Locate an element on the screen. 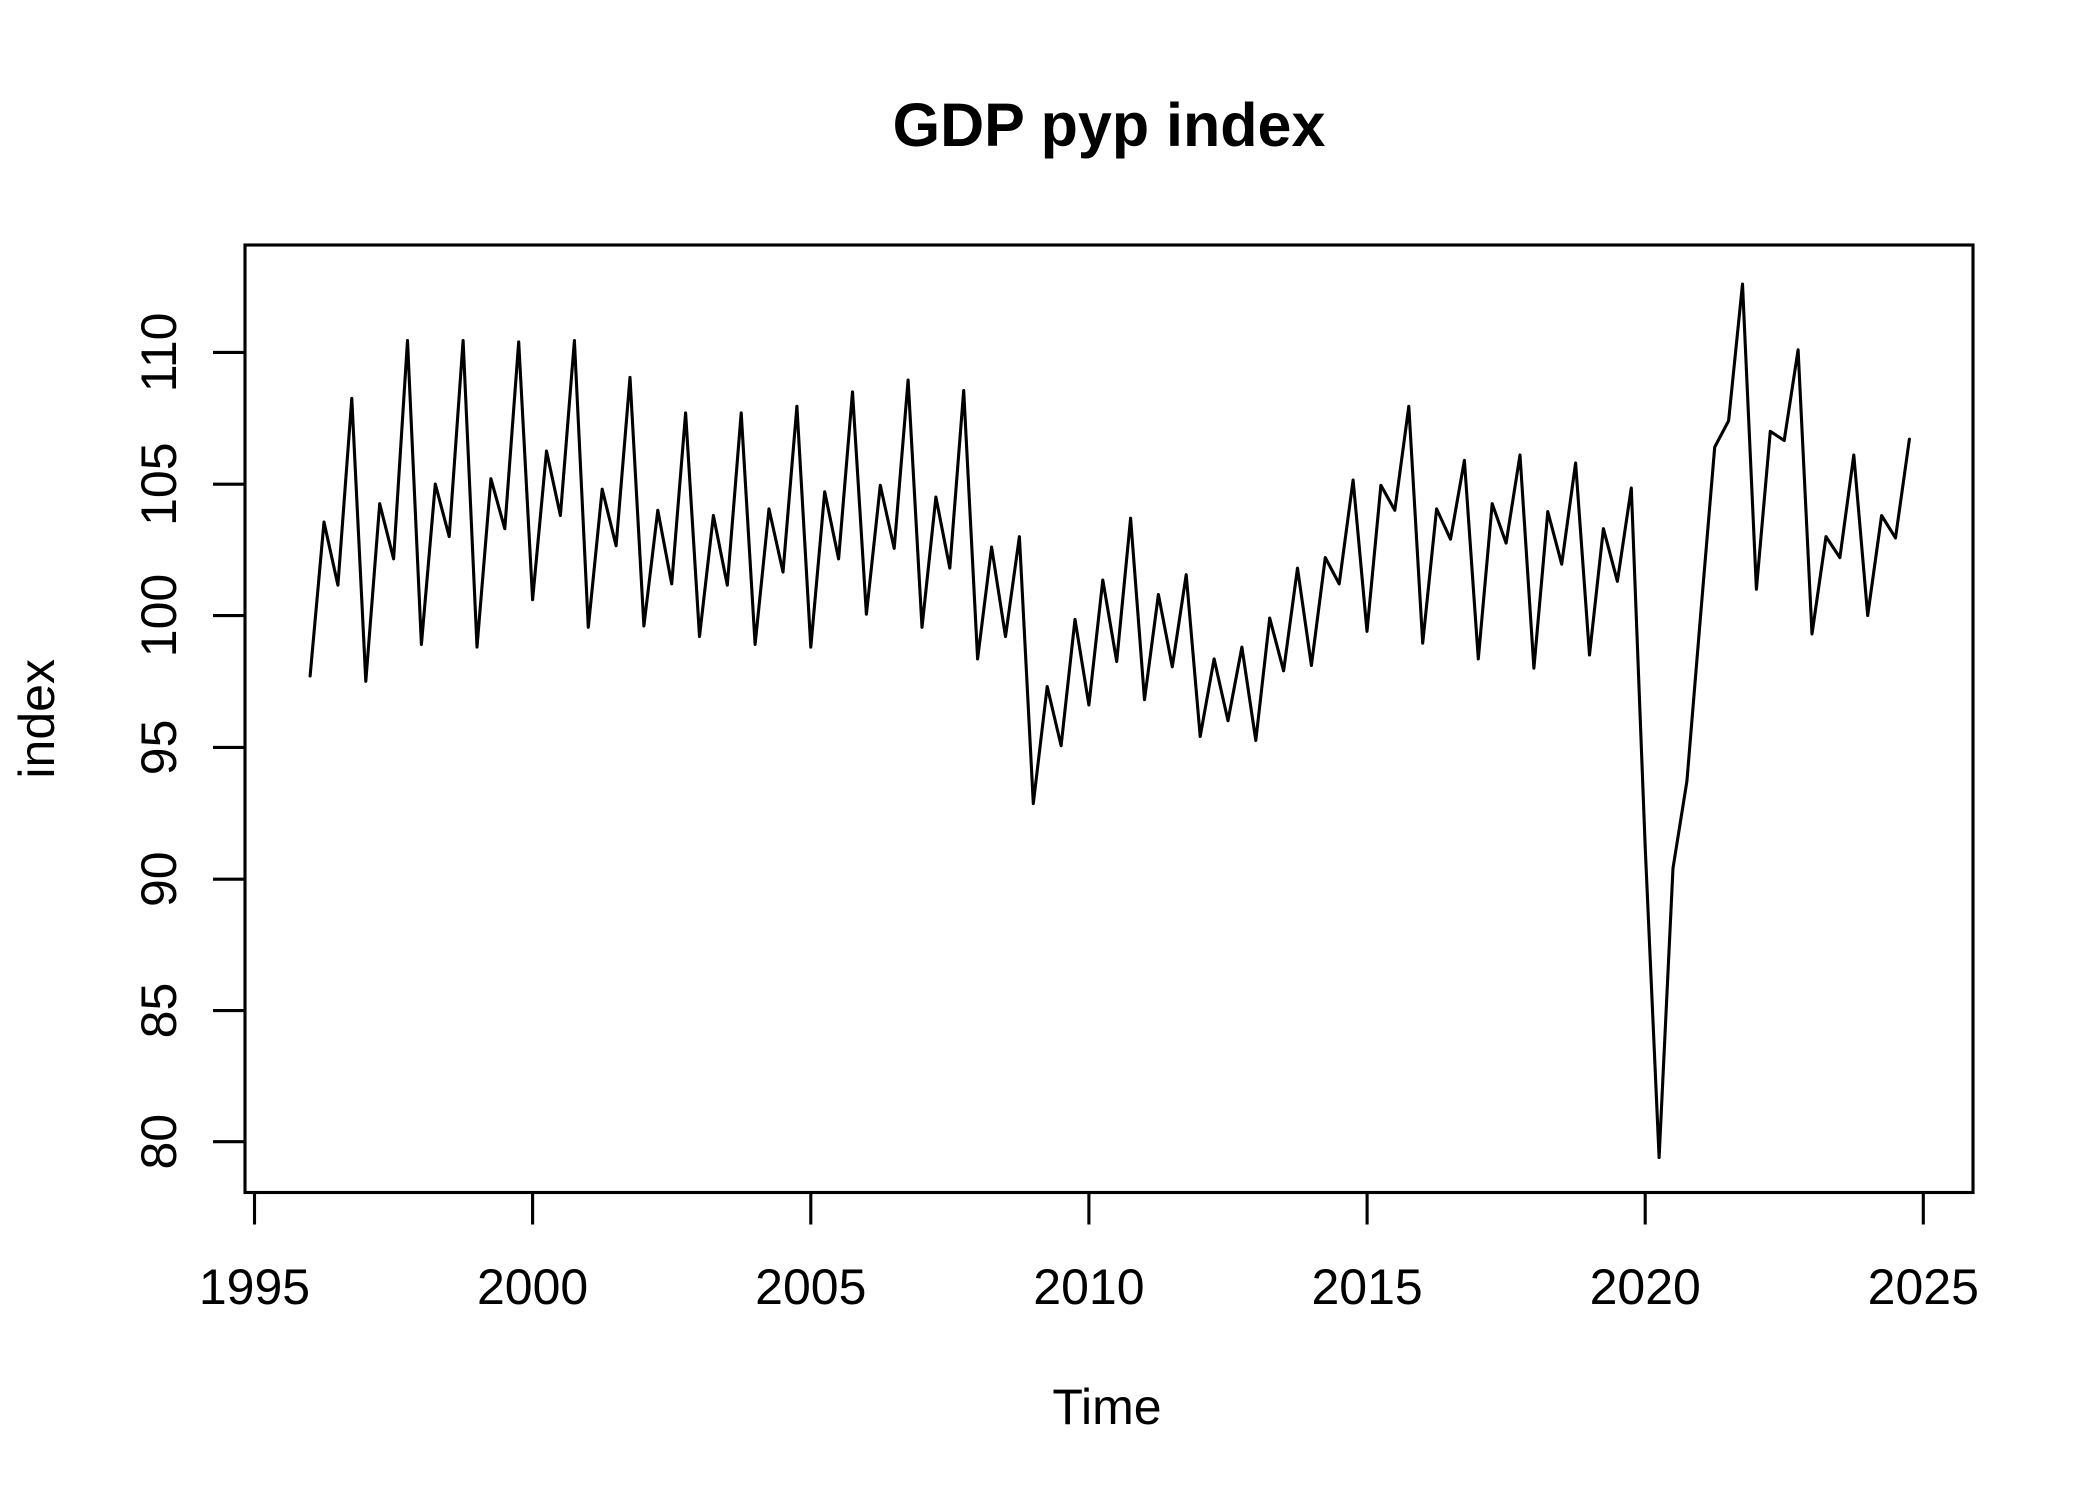 The width and height of the screenshot is (2100, 1505). svg-text: 2025 is located at coordinates (1923, 1287).